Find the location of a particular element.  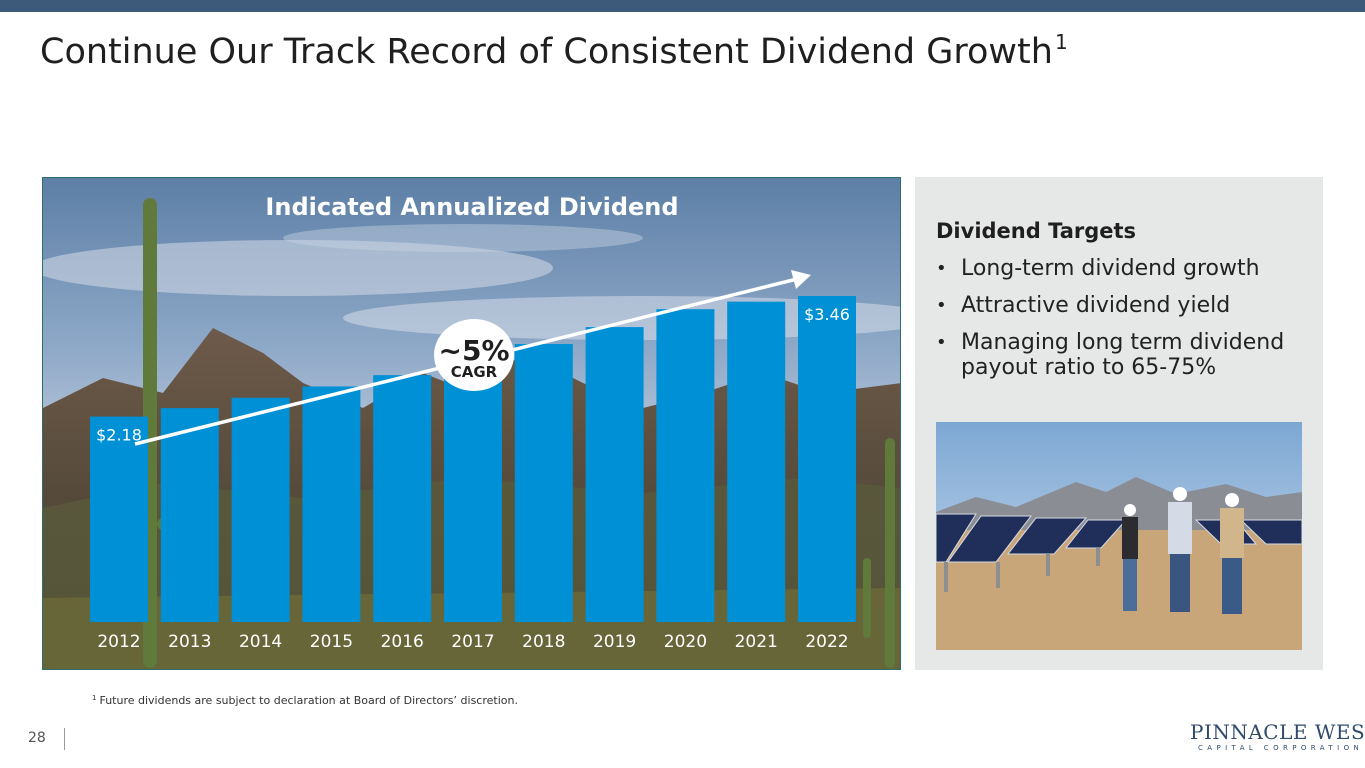

chart-title: Indicated Annualized Dividend is located at coordinates (471, 207).